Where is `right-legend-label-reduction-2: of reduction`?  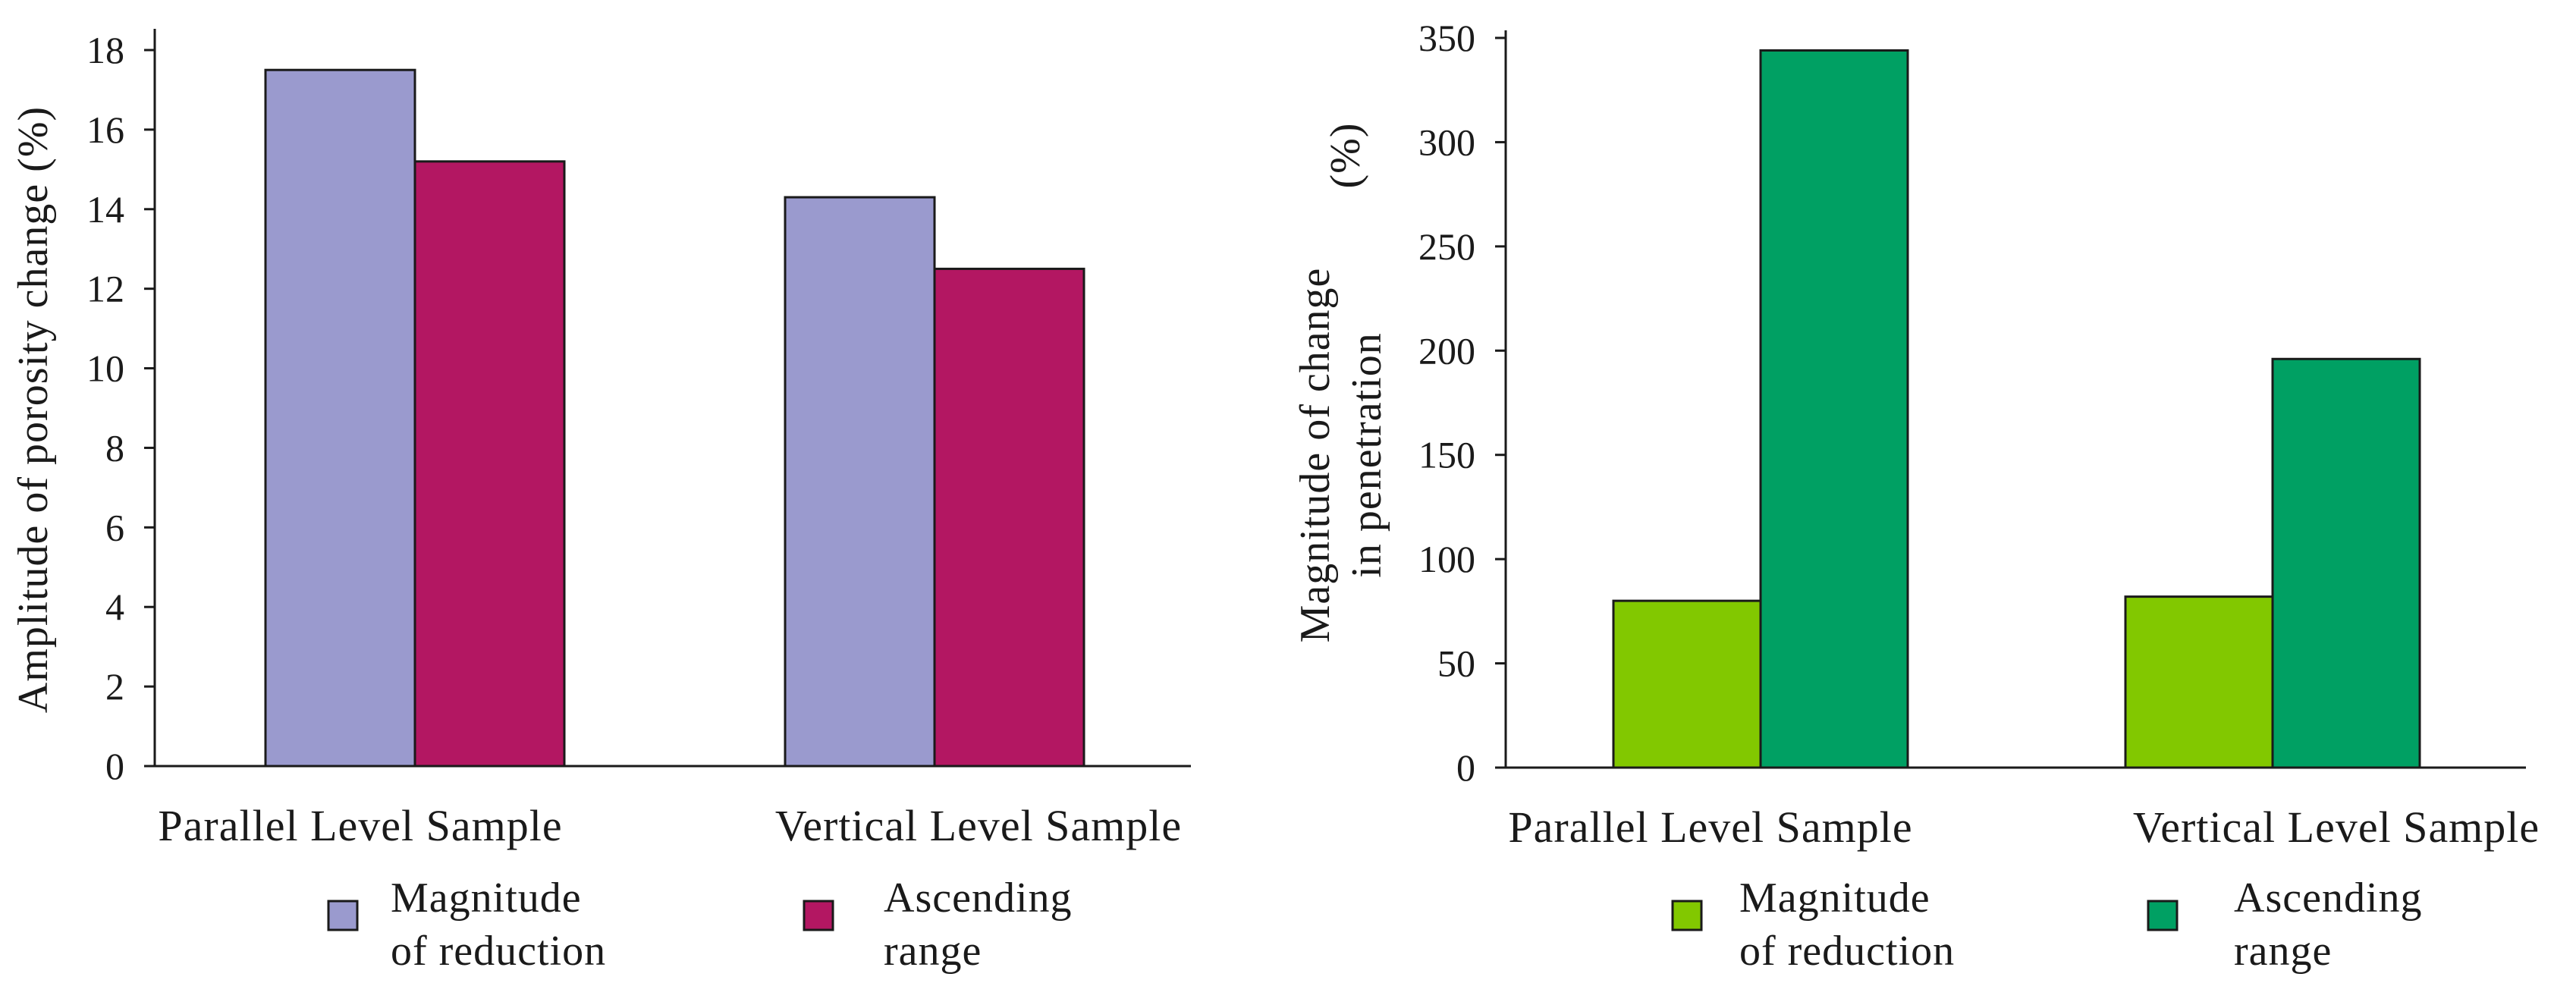
right-legend-label-reduction-2: of reduction is located at coordinates (1847, 952).